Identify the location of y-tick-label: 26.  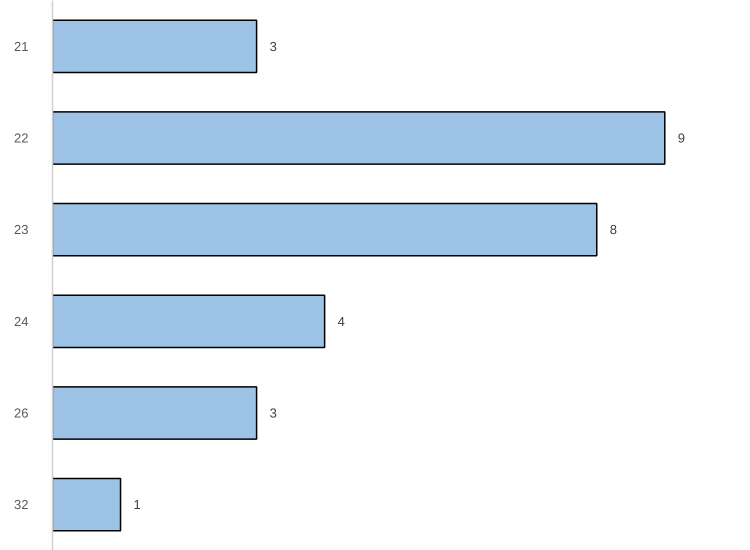
(21, 413).